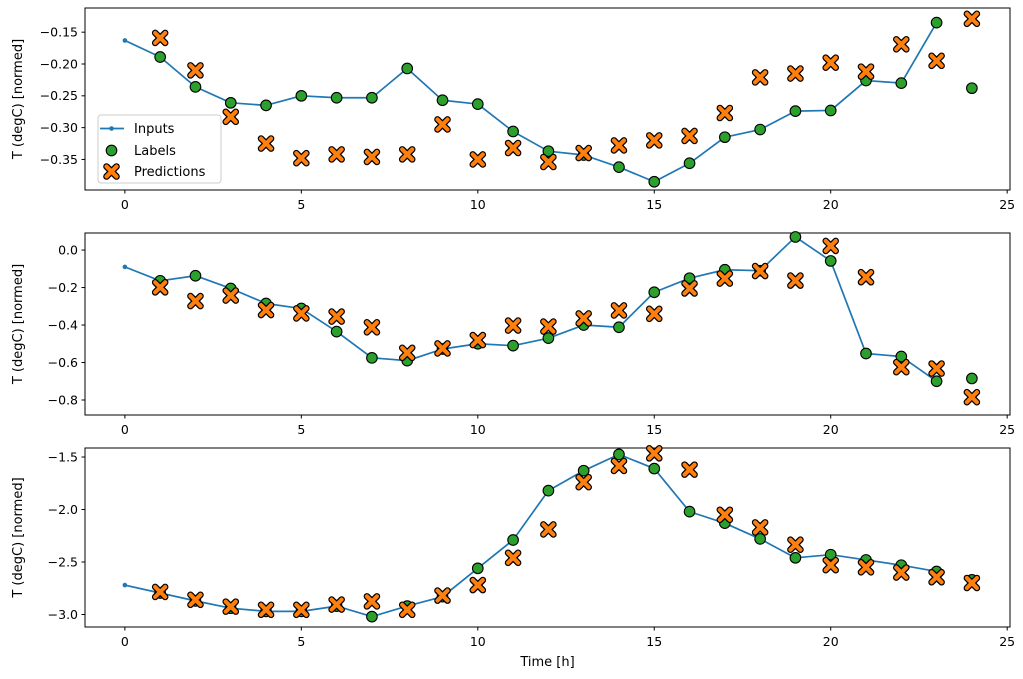 Image resolution: width=1023 pixels, height=679 pixels. I want to click on y-tick-label: −0.30, so click(59, 127).